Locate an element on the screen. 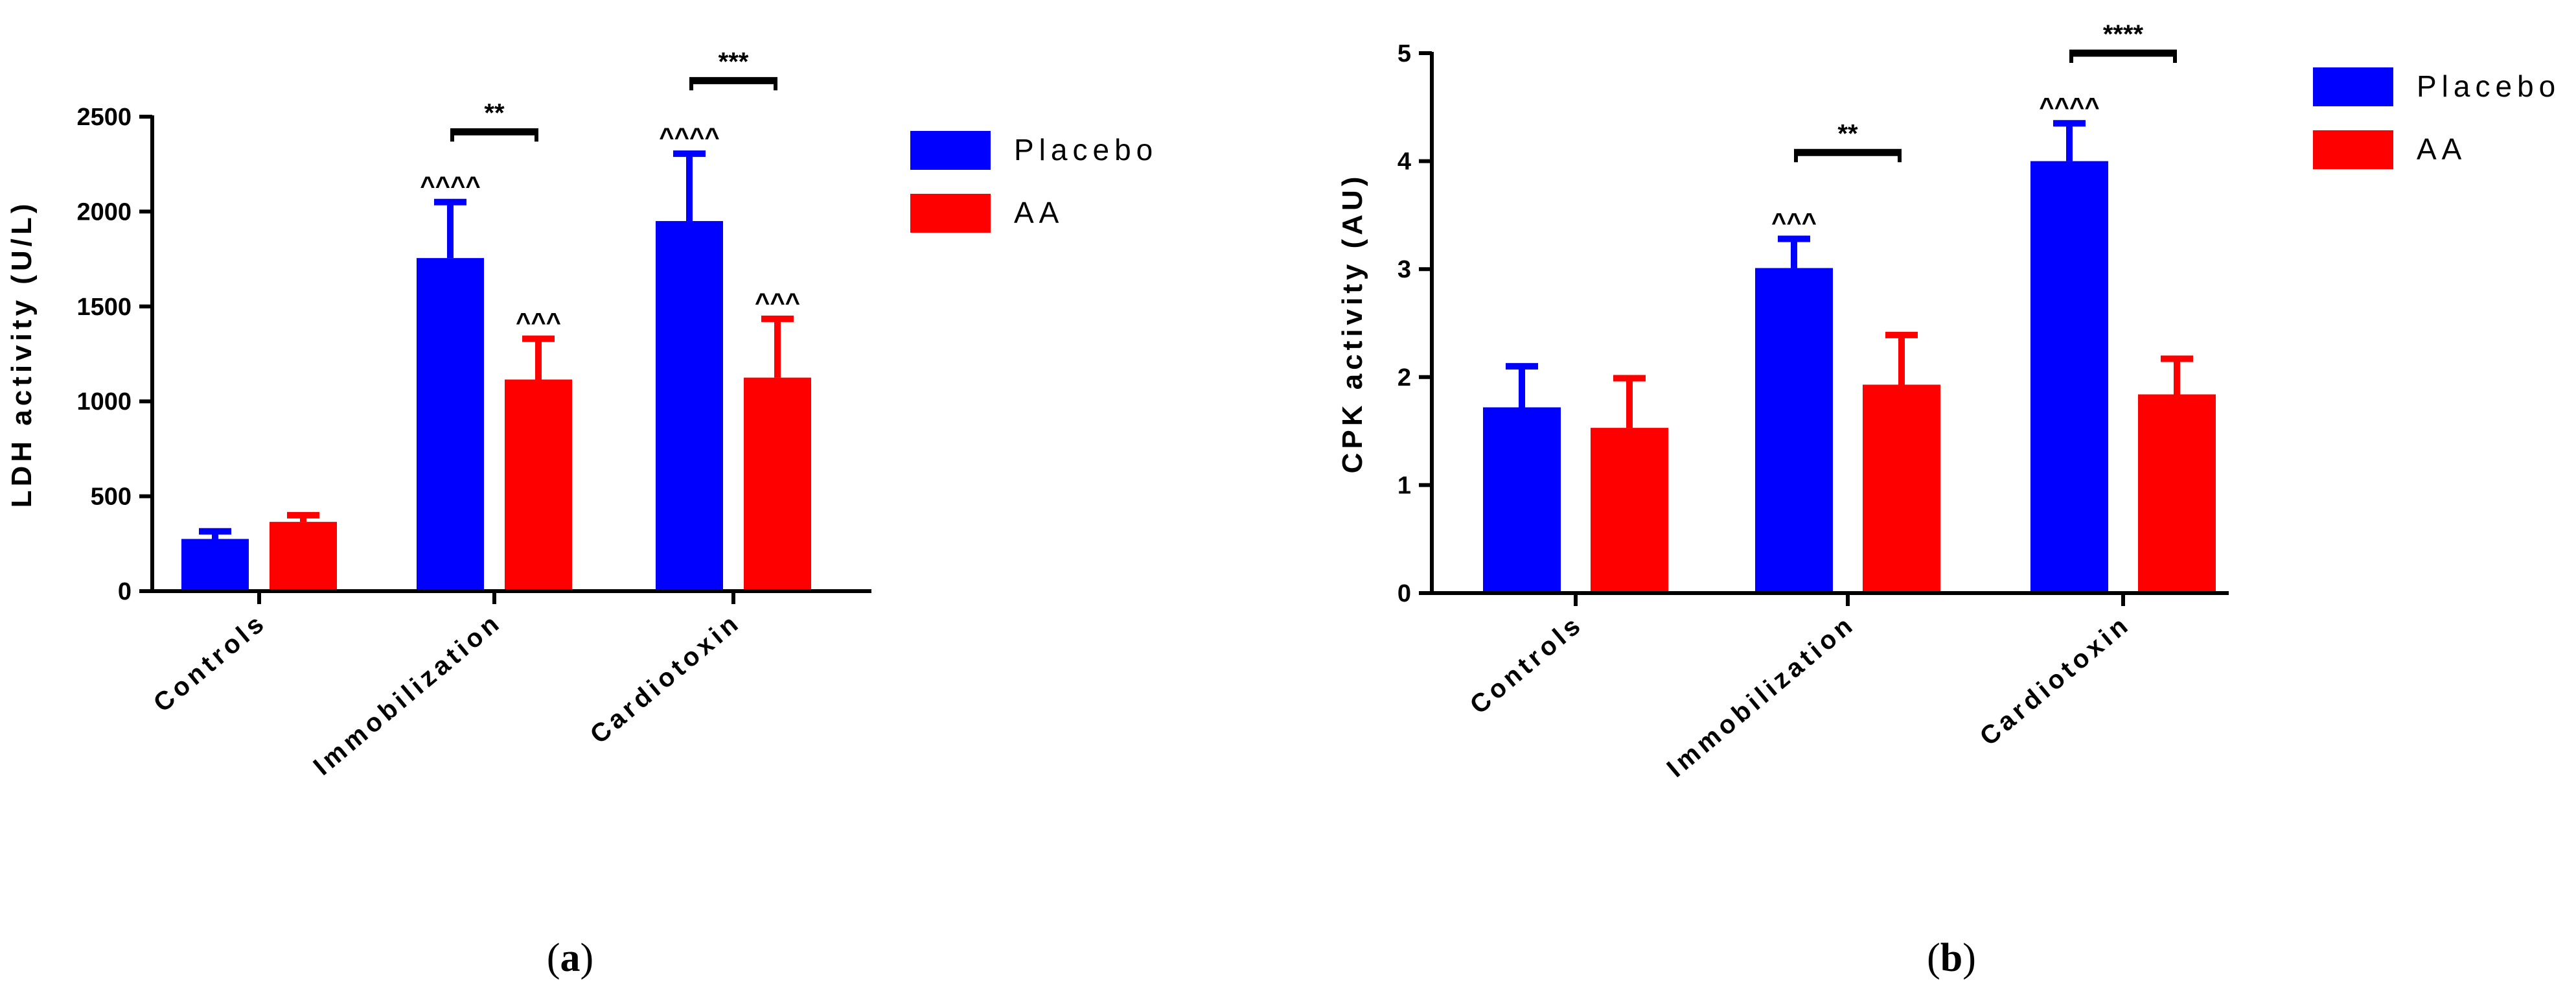 The height and width of the screenshot is (993, 2576). panel-b-y-tick-label: 1 is located at coordinates (1404, 486).